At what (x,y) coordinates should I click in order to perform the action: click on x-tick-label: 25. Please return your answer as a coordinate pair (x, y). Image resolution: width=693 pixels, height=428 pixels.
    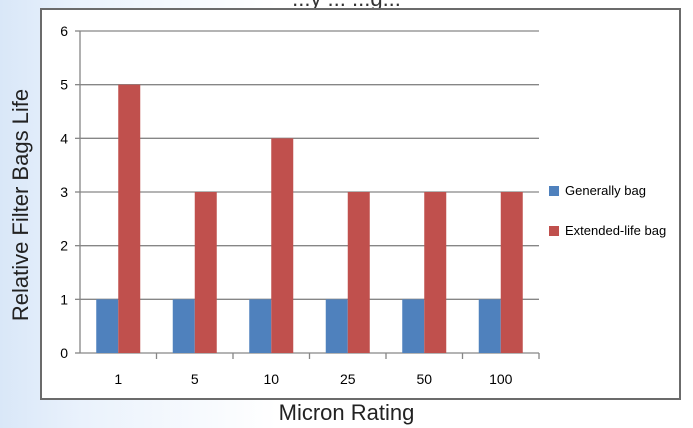
    Looking at the image, I should click on (348, 379).